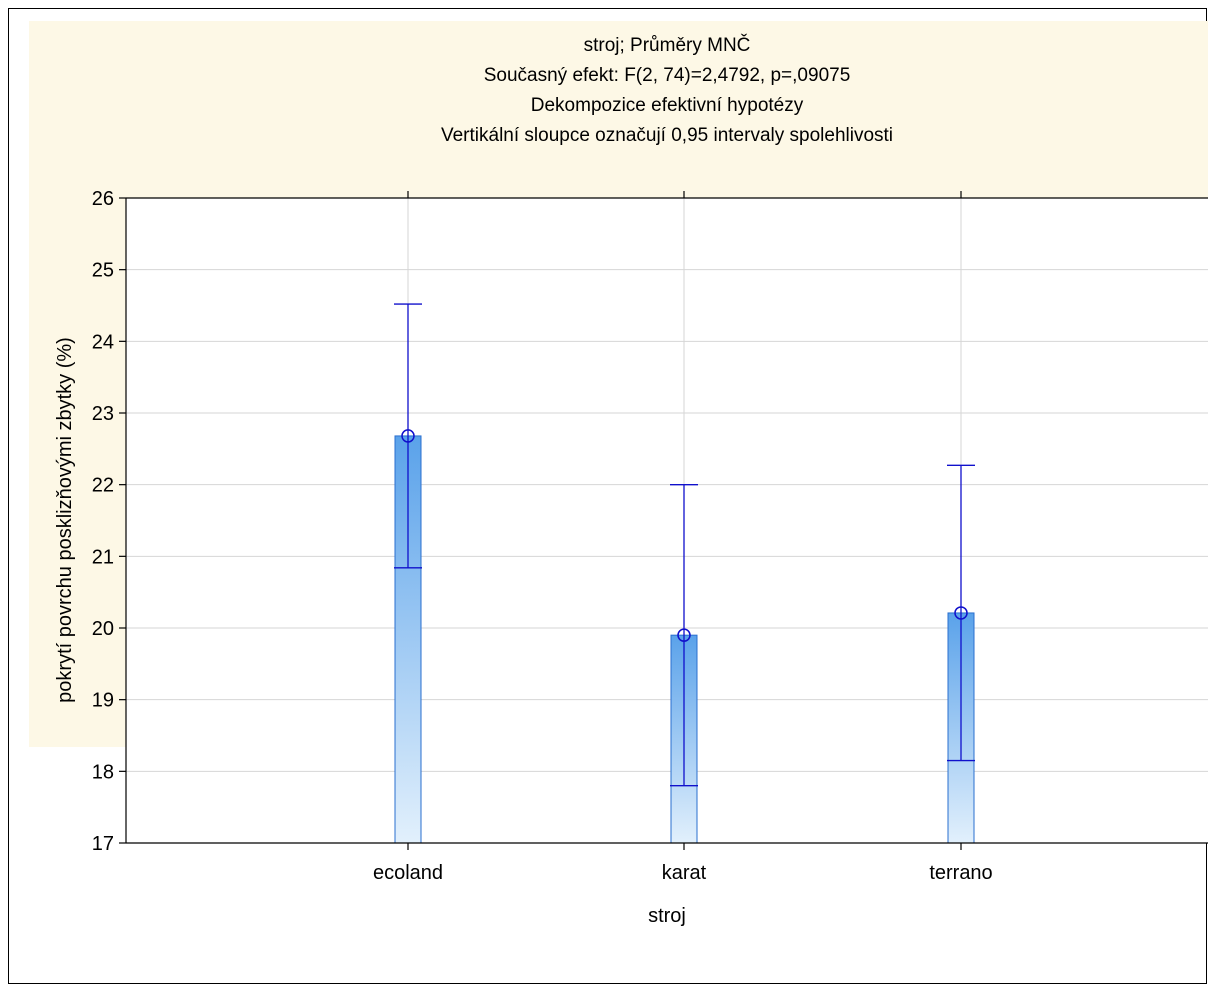 This screenshot has width=1209, height=986. Describe the element at coordinates (103, 557) in the screenshot. I see `y-tick-label: 21` at that location.